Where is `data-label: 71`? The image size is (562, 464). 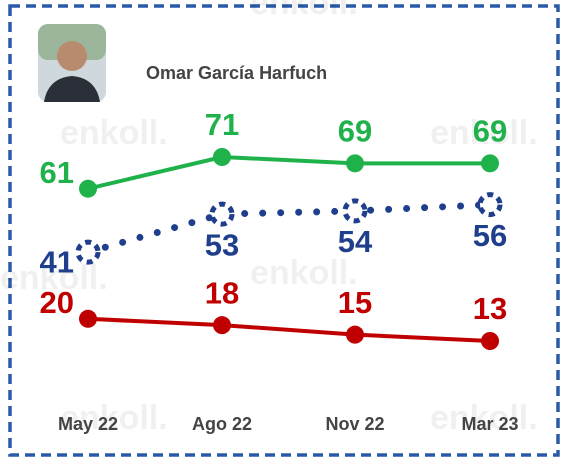
data-label: 71 is located at coordinates (222, 124).